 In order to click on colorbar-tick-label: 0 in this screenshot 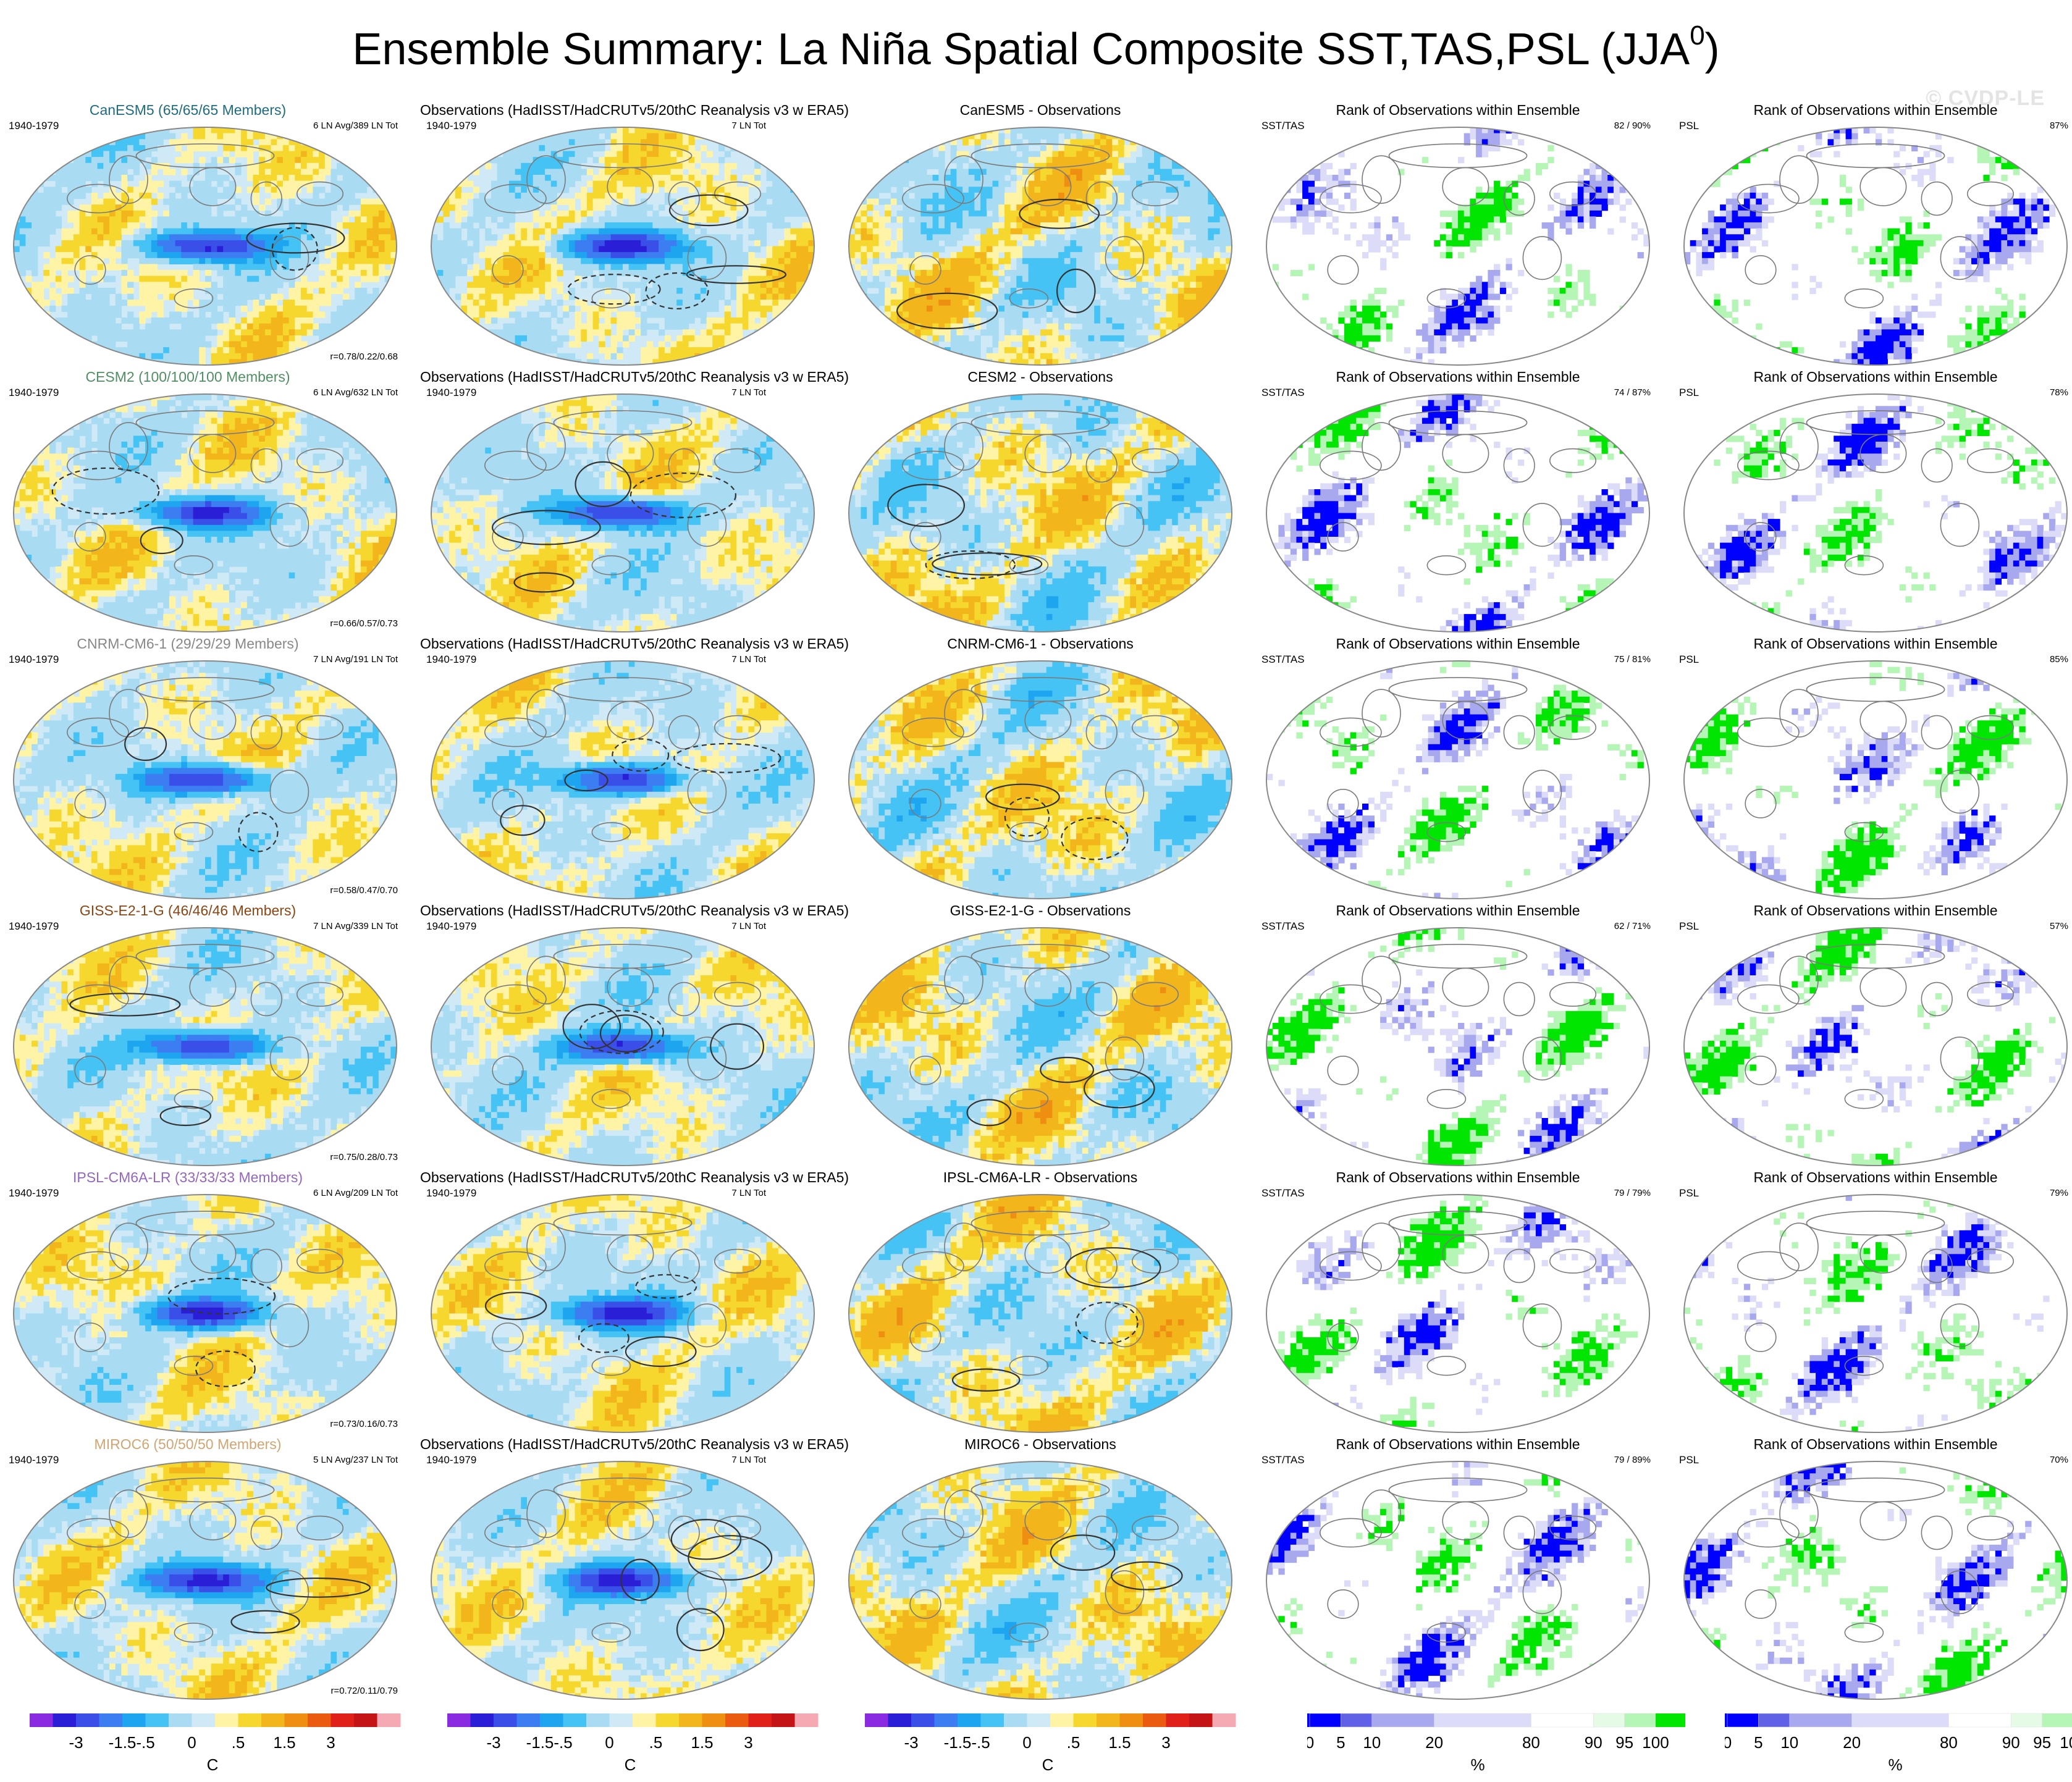, I will do `click(1026, 1742)`.